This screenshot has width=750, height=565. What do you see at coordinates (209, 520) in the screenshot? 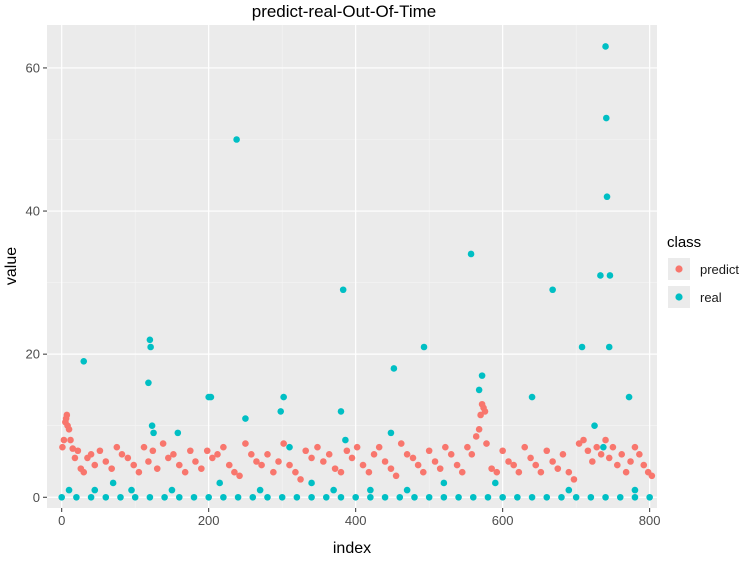
I see `x-tick-label: 200` at bounding box center [209, 520].